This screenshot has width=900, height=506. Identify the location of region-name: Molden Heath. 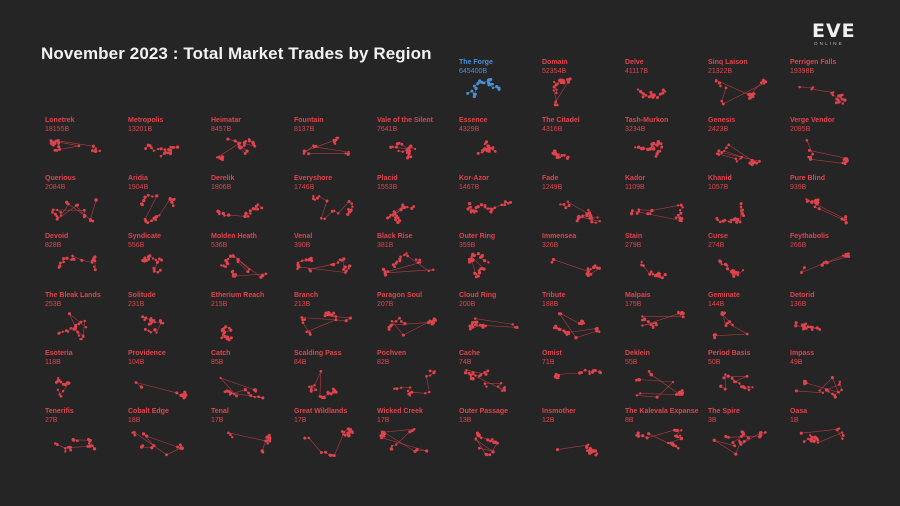
(234, 236).